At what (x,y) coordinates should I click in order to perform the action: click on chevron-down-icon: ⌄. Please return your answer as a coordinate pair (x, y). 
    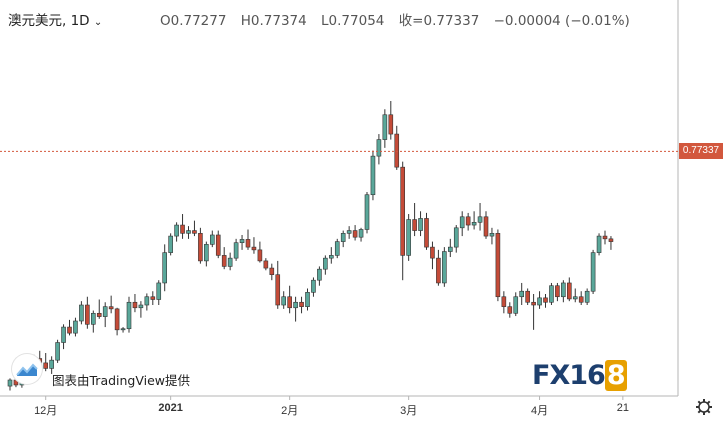
    Looking at the image, I should click on (98, 22).